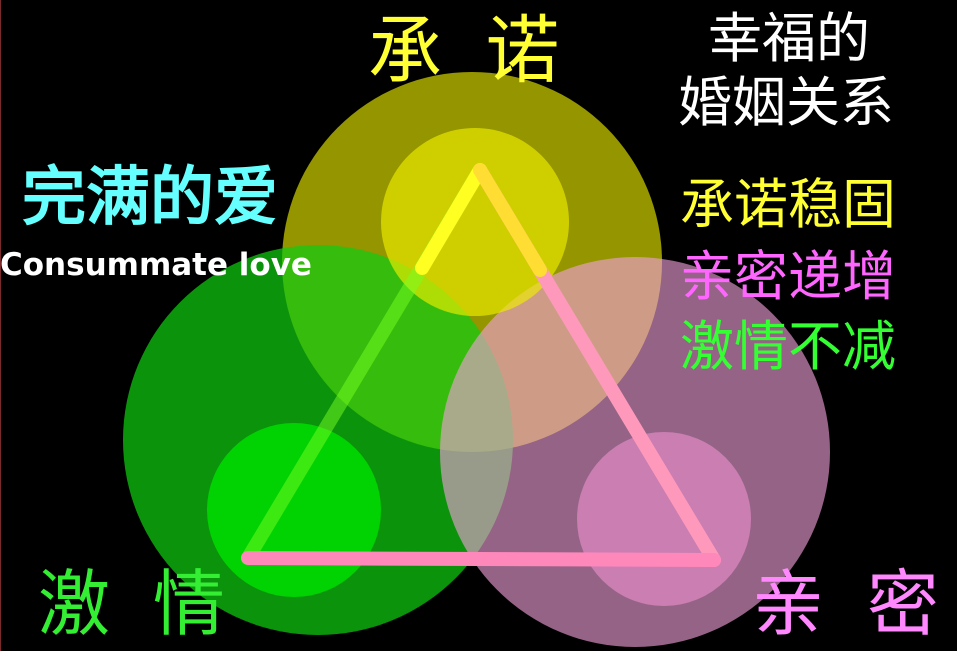 The width and height of the screenshot is (957, 651). I want to click on triangle-edge-top-accent, so click(451, 219).